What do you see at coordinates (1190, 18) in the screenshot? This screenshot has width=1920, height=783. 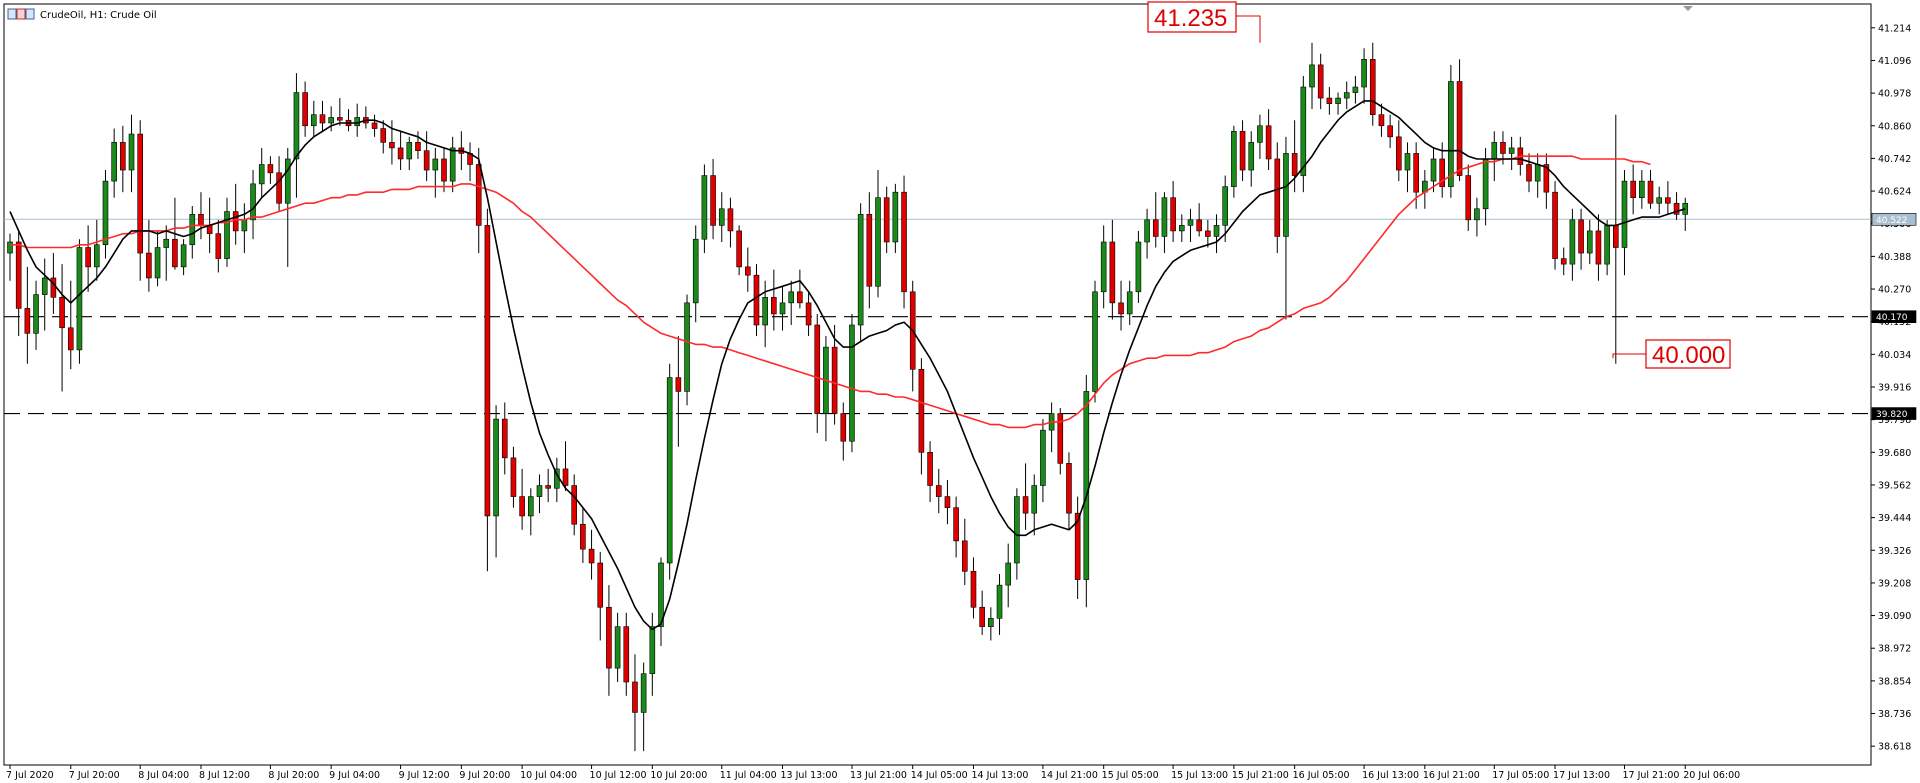 I see `high-callout-text: 41.235` at bounding box center [1190, 18].